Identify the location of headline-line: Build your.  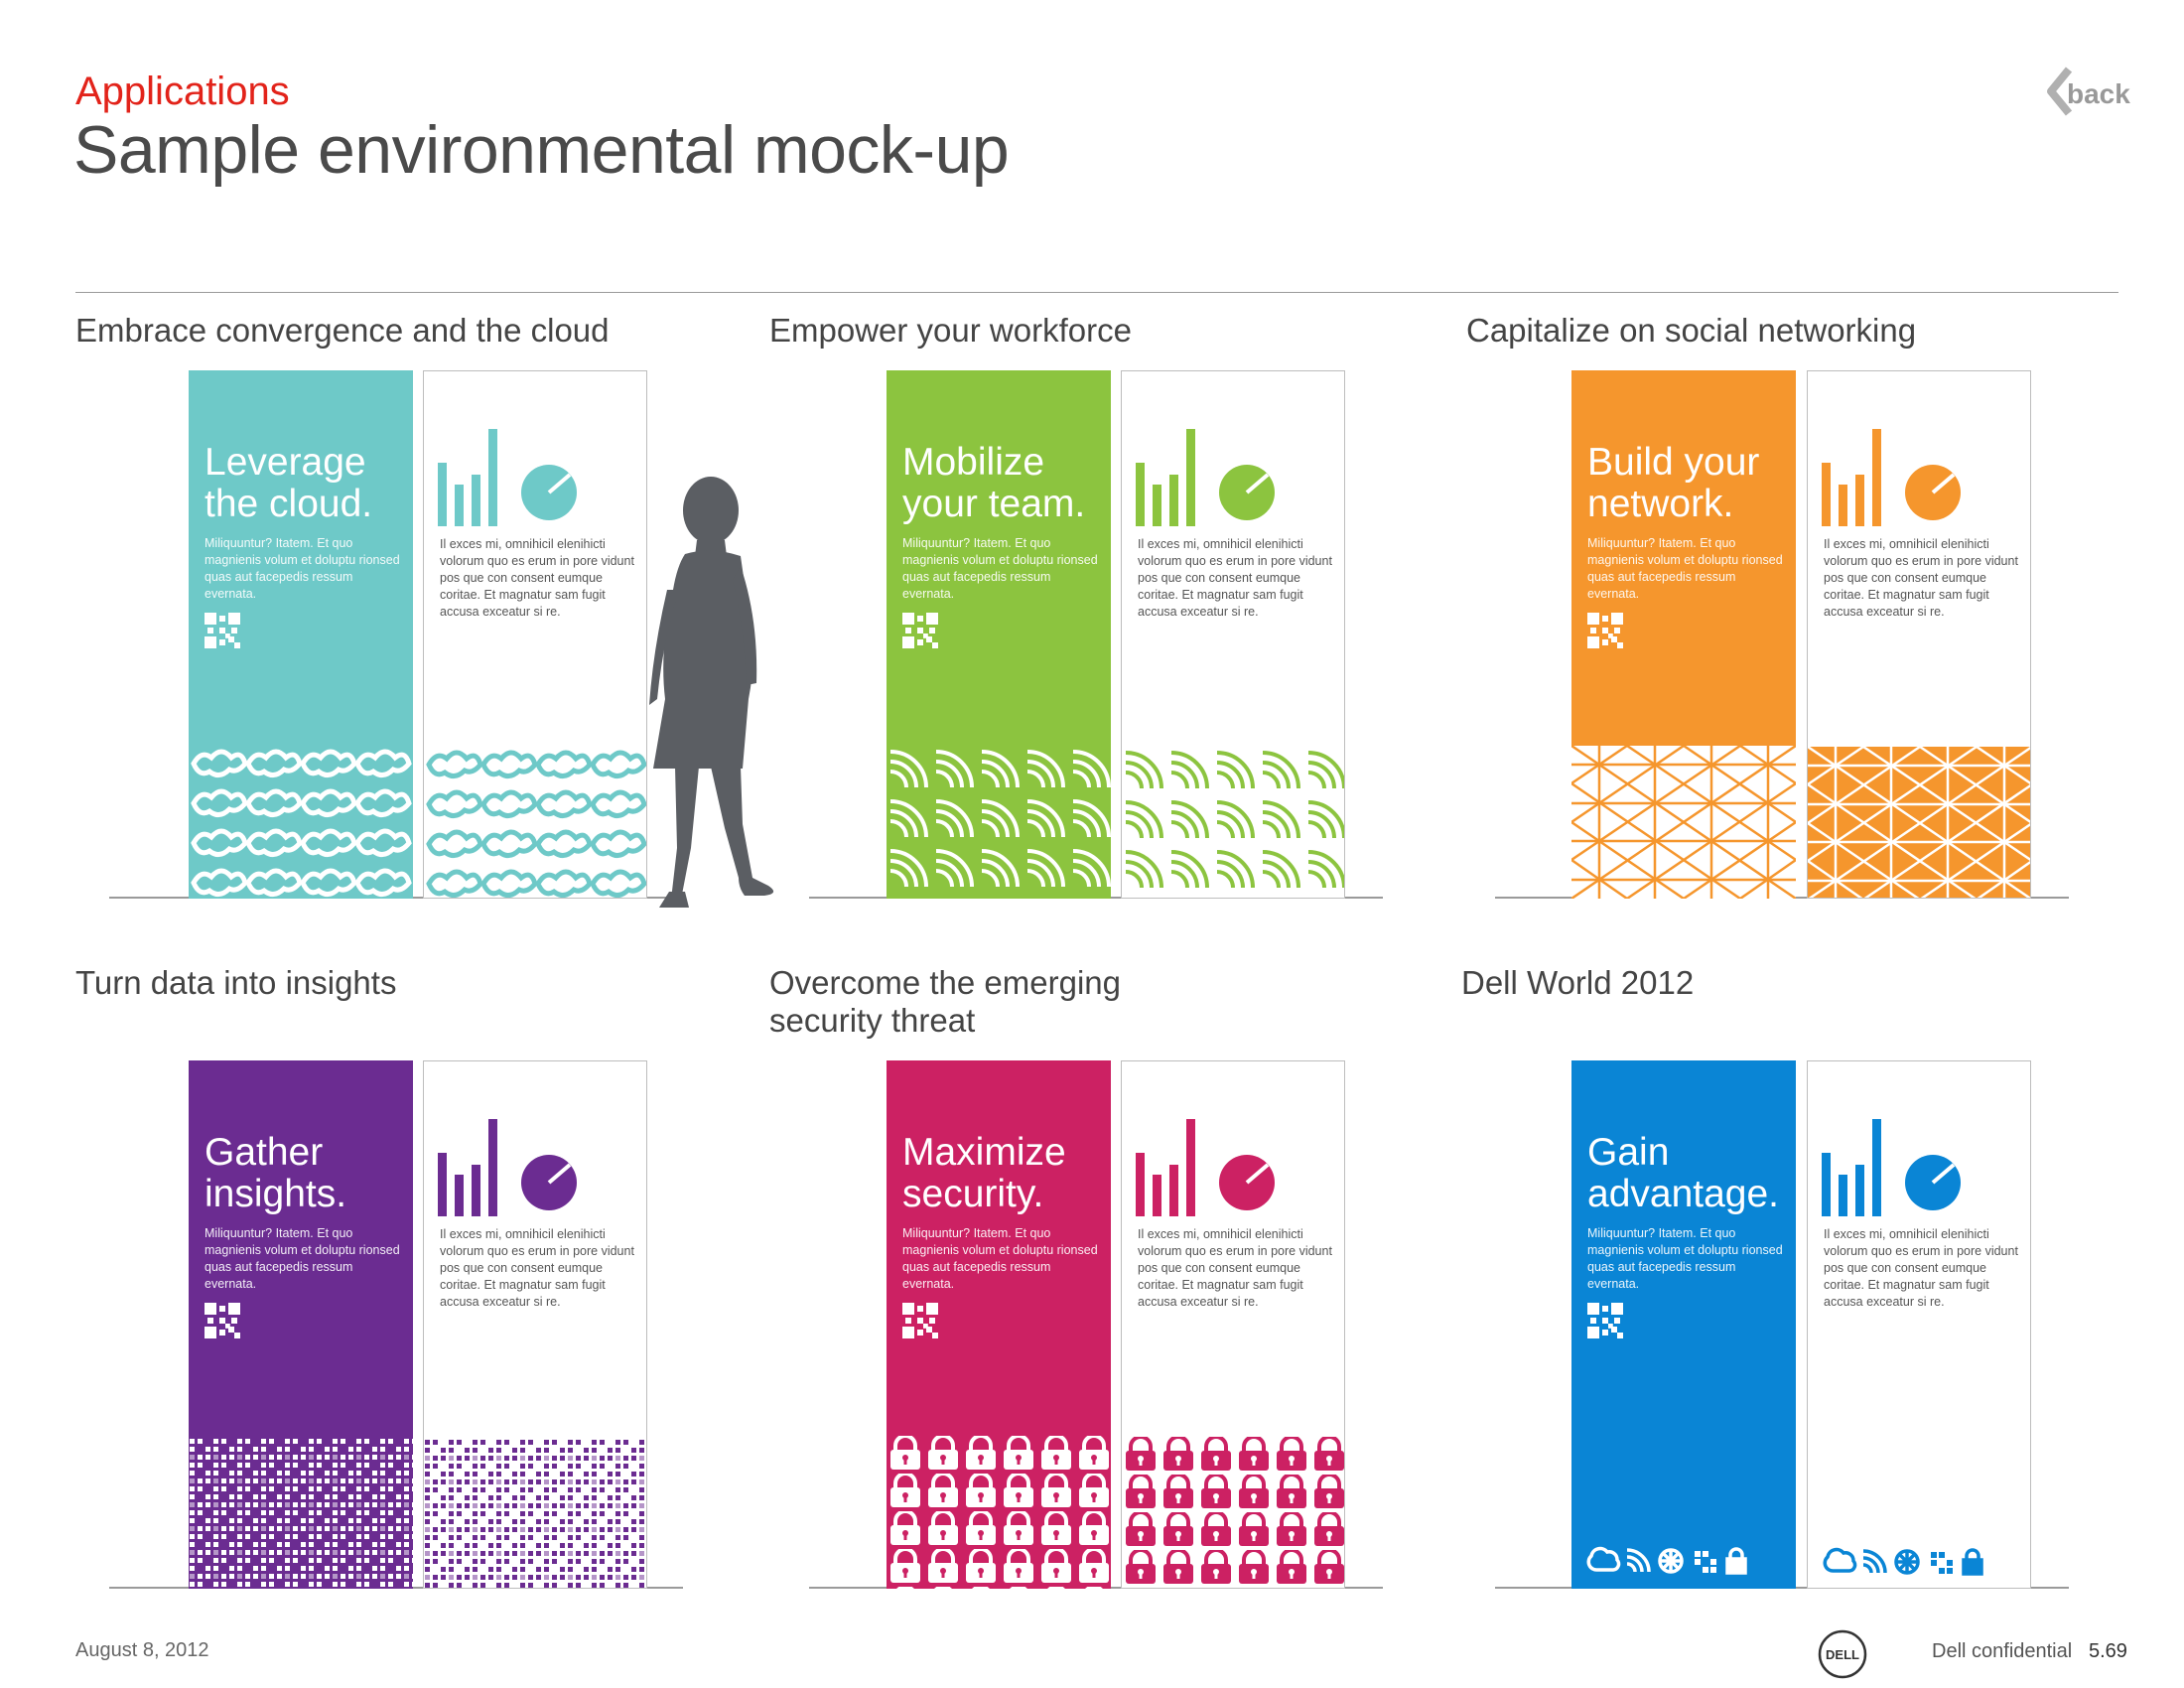
(1673, 462).